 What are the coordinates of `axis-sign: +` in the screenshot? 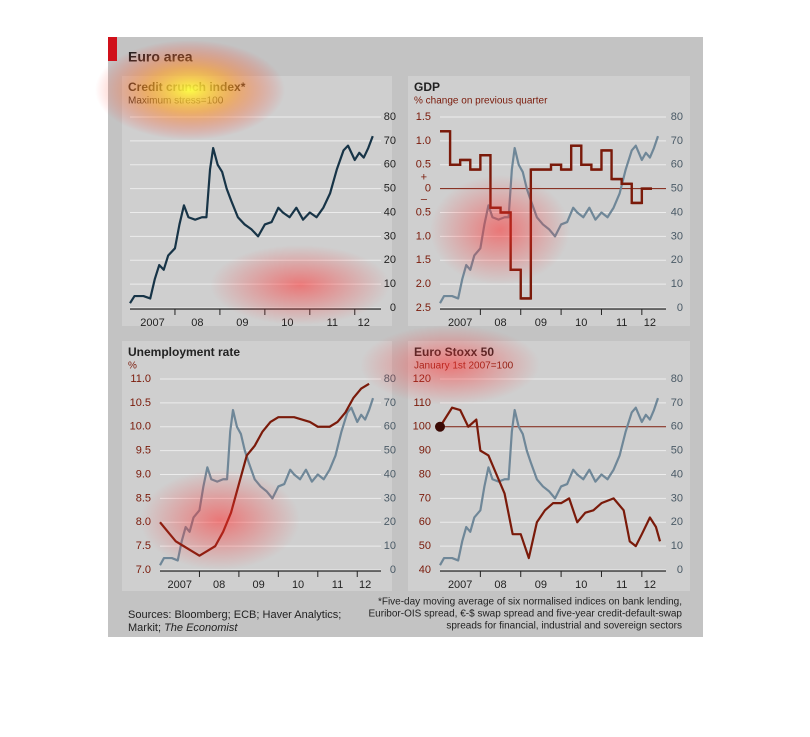 It's located at (424, 178).